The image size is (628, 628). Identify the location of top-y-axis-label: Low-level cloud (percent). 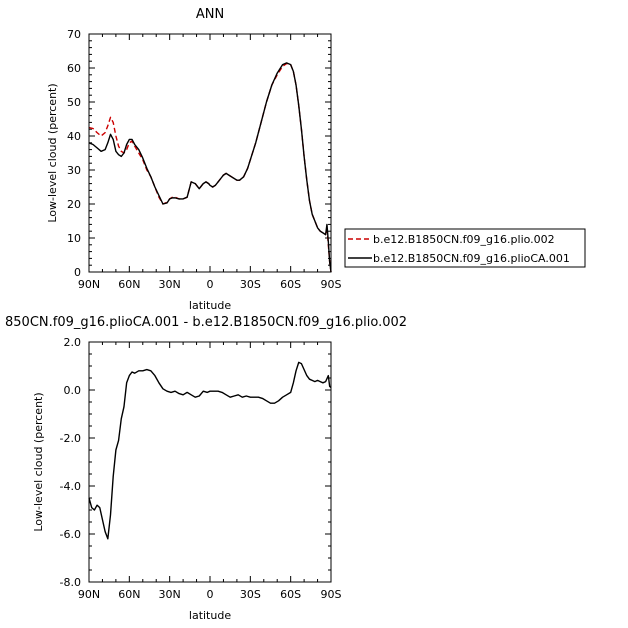
(52, 152).